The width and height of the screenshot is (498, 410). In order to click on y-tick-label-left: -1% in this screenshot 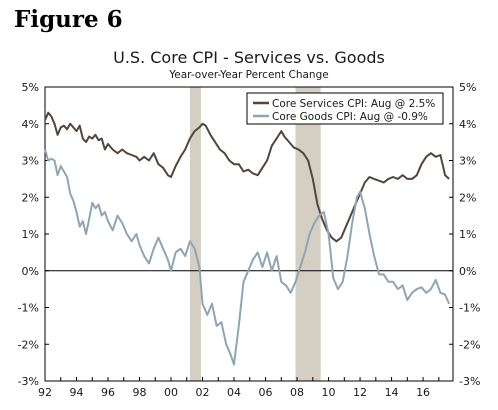, I will do `click(28, 308)`.